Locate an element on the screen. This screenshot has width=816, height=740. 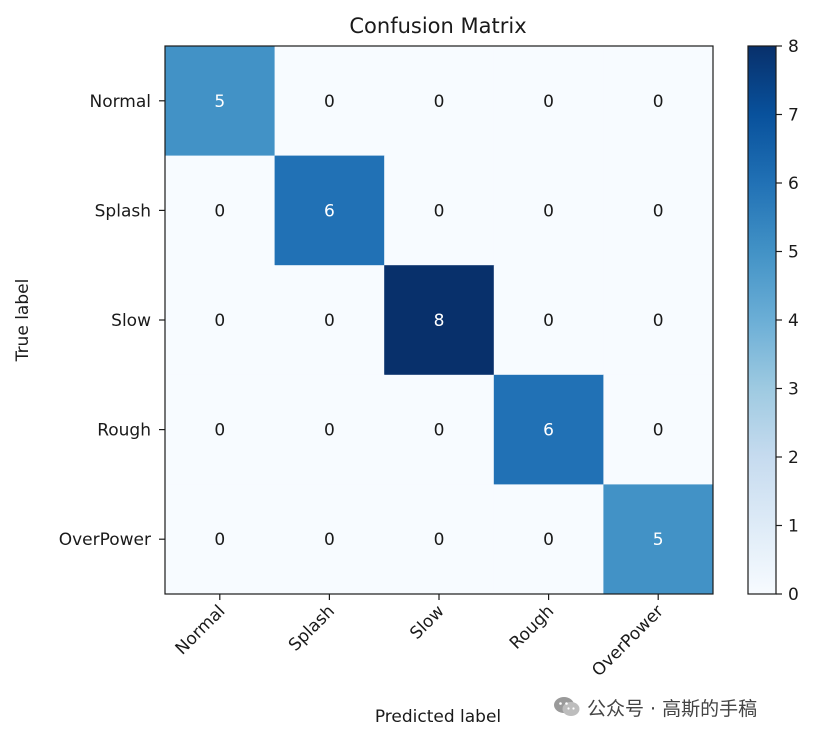
x-axis-ticks: Normal Splash Slow Rough OverPower is located at coordinates (420, 637).